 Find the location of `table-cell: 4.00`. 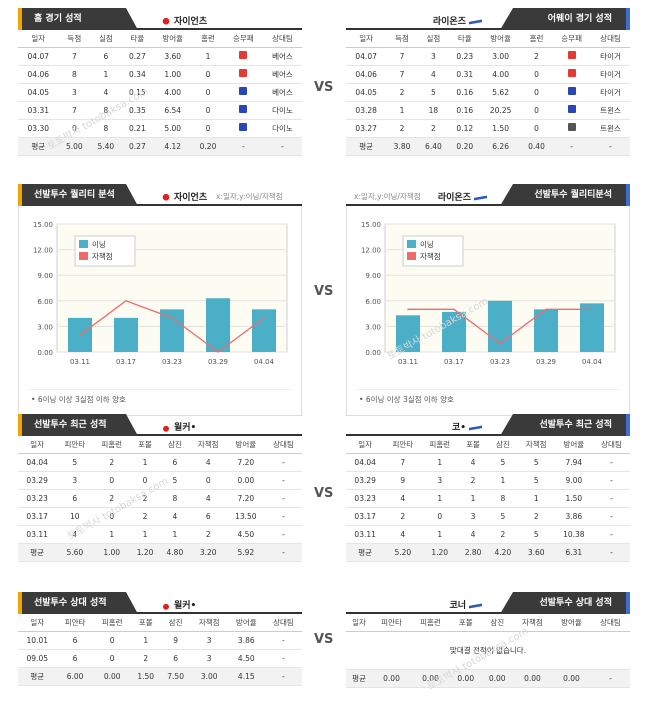

table-cell: 4.00 is located at coordinates (173, 92).